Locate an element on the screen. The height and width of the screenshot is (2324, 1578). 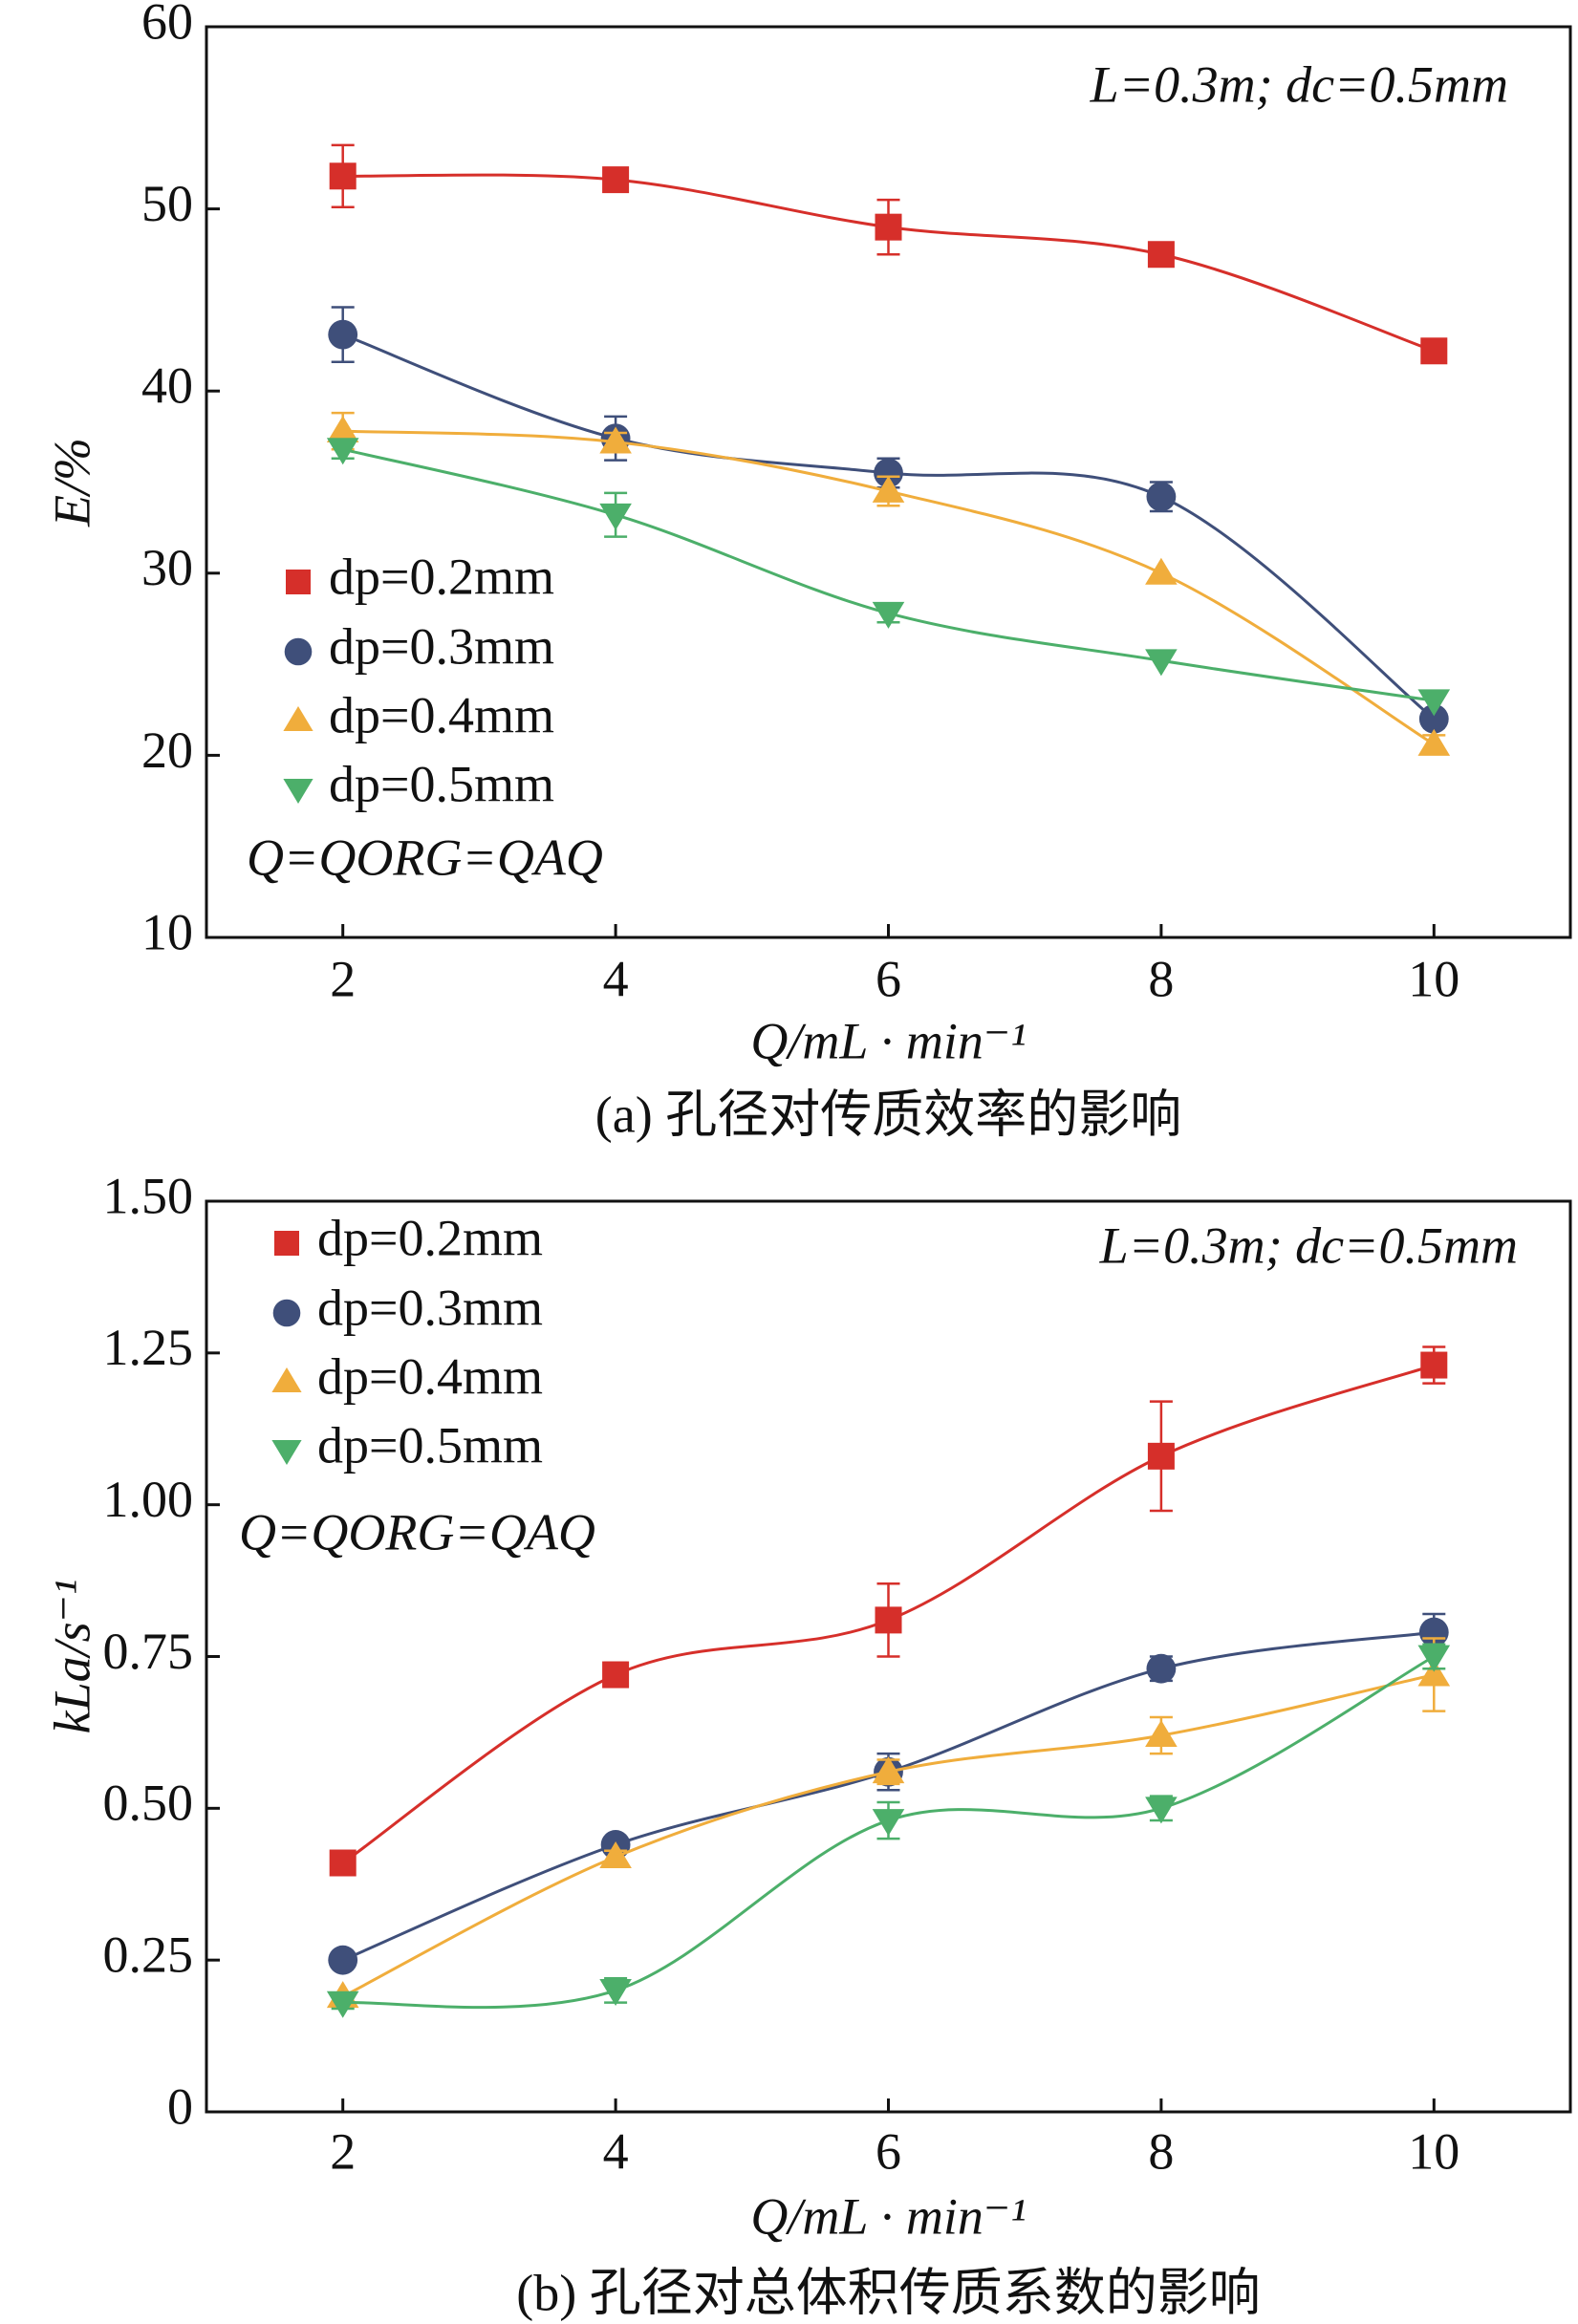
y-tick-label: 1.00 is located at coordinates (148, 1499).